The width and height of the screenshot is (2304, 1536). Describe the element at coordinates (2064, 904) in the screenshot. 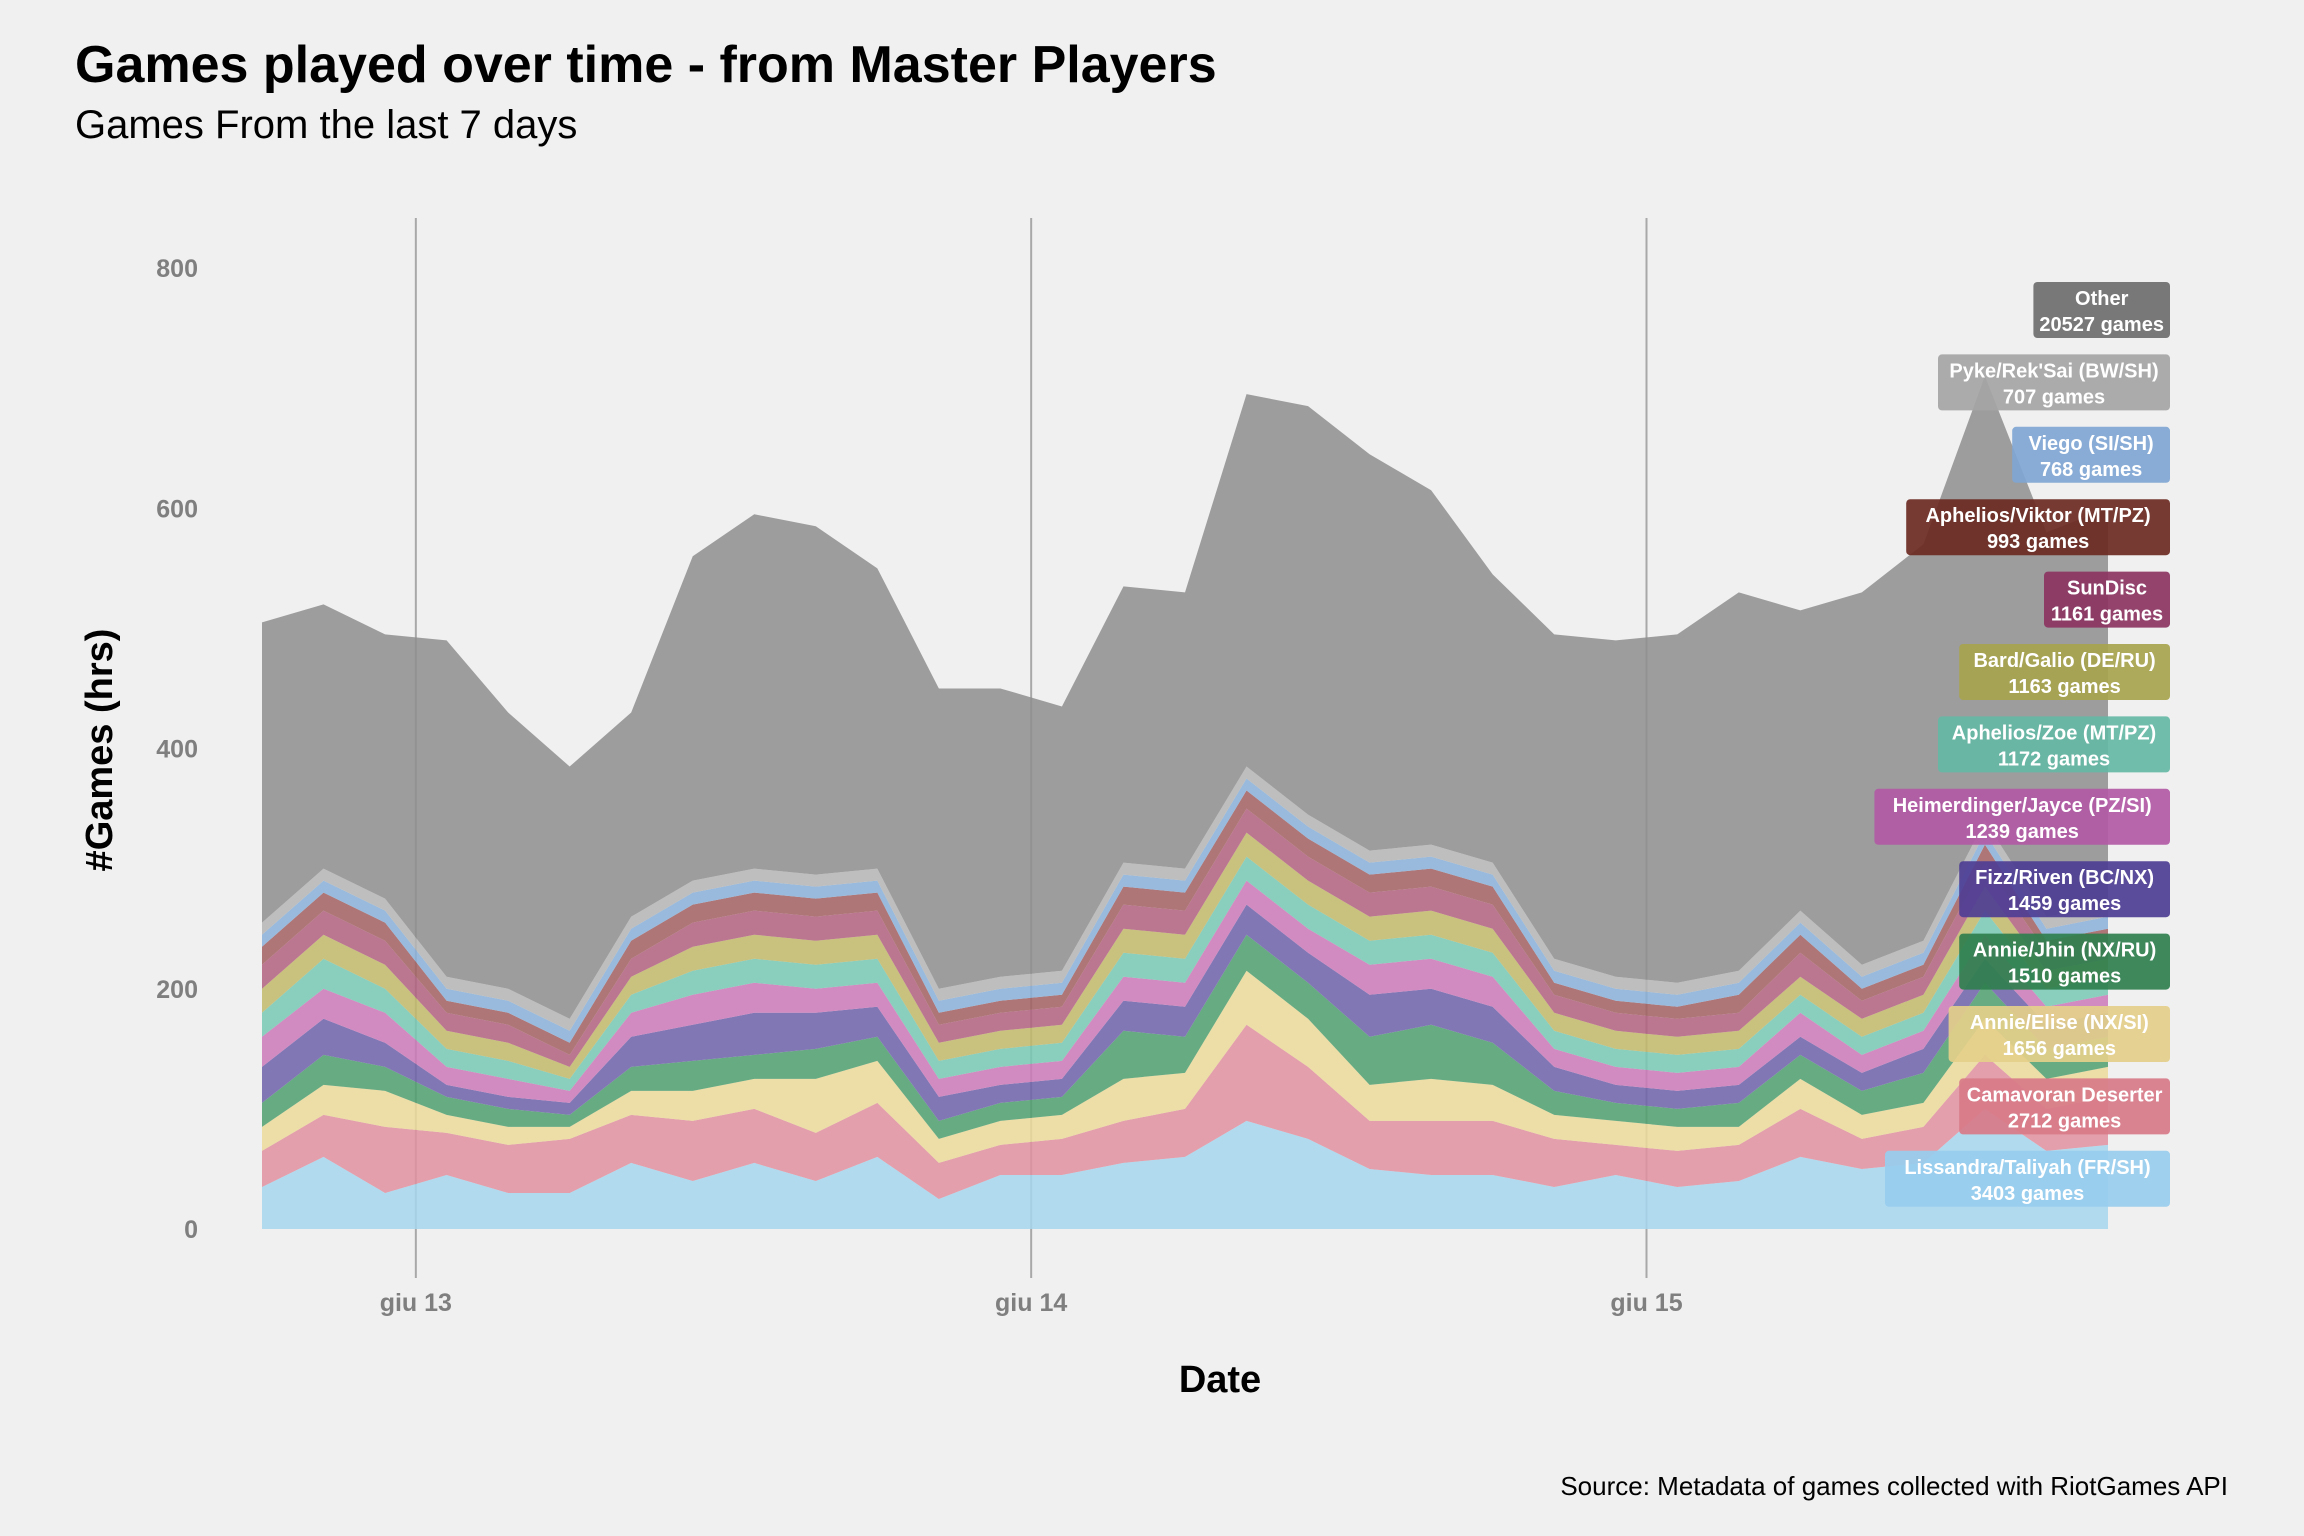

I see `series-label-count: 1459 games` at that location.